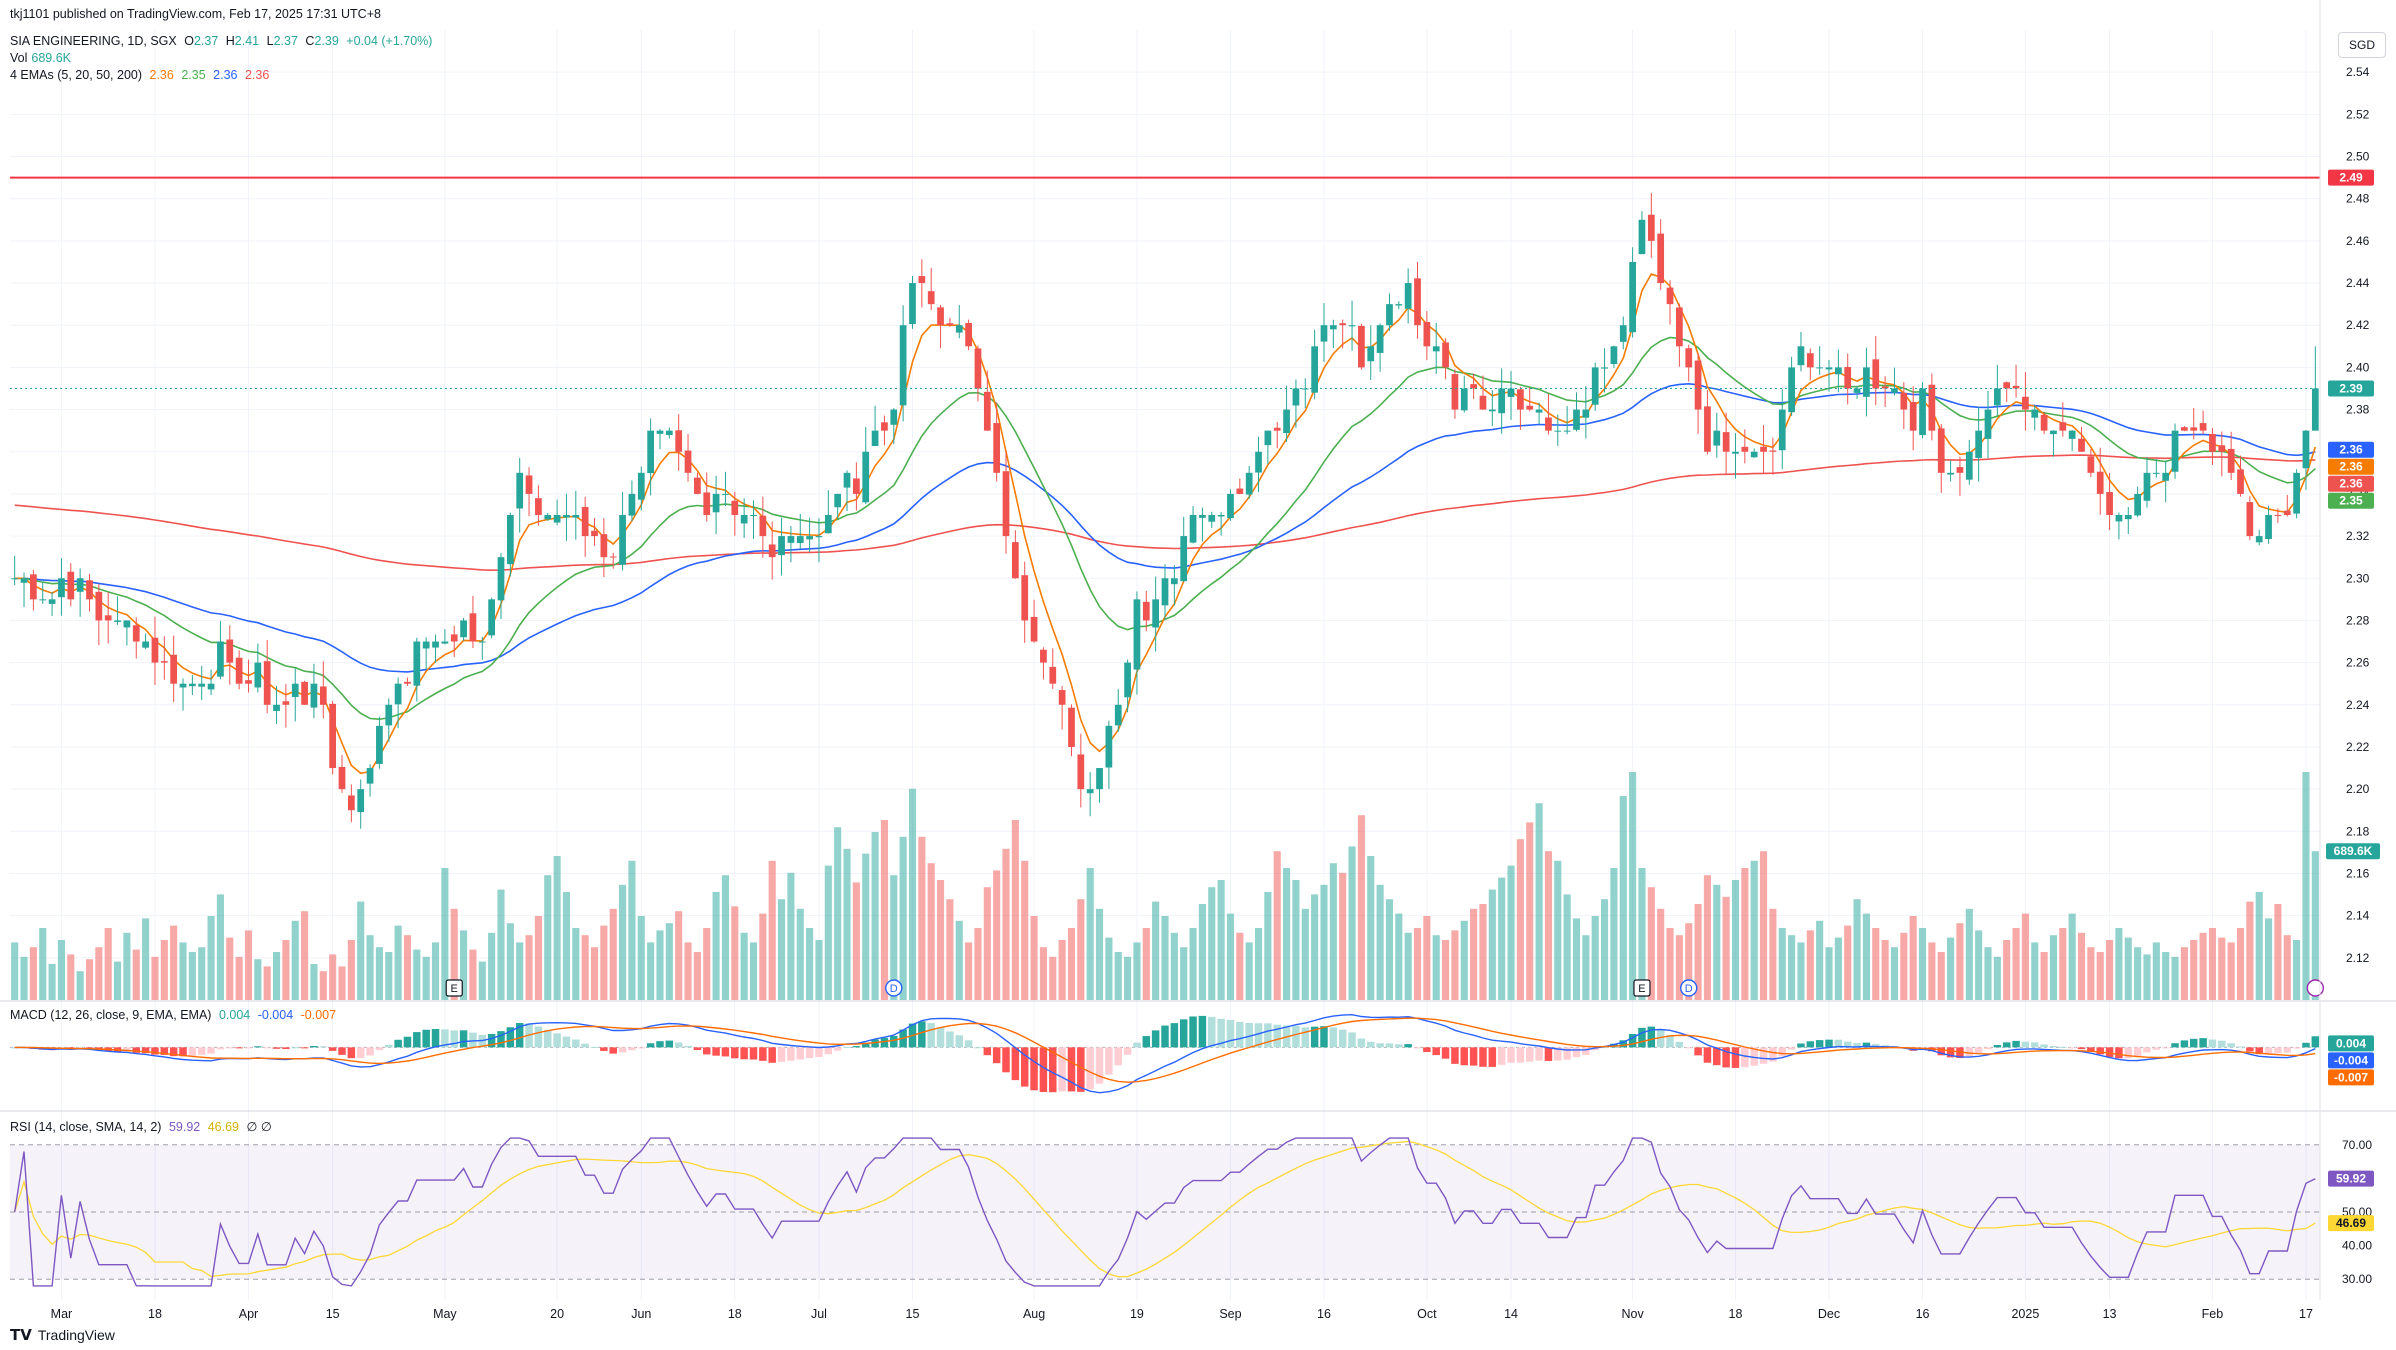  I want to click on price-tick-label: 2.12, so click(2358, 958).